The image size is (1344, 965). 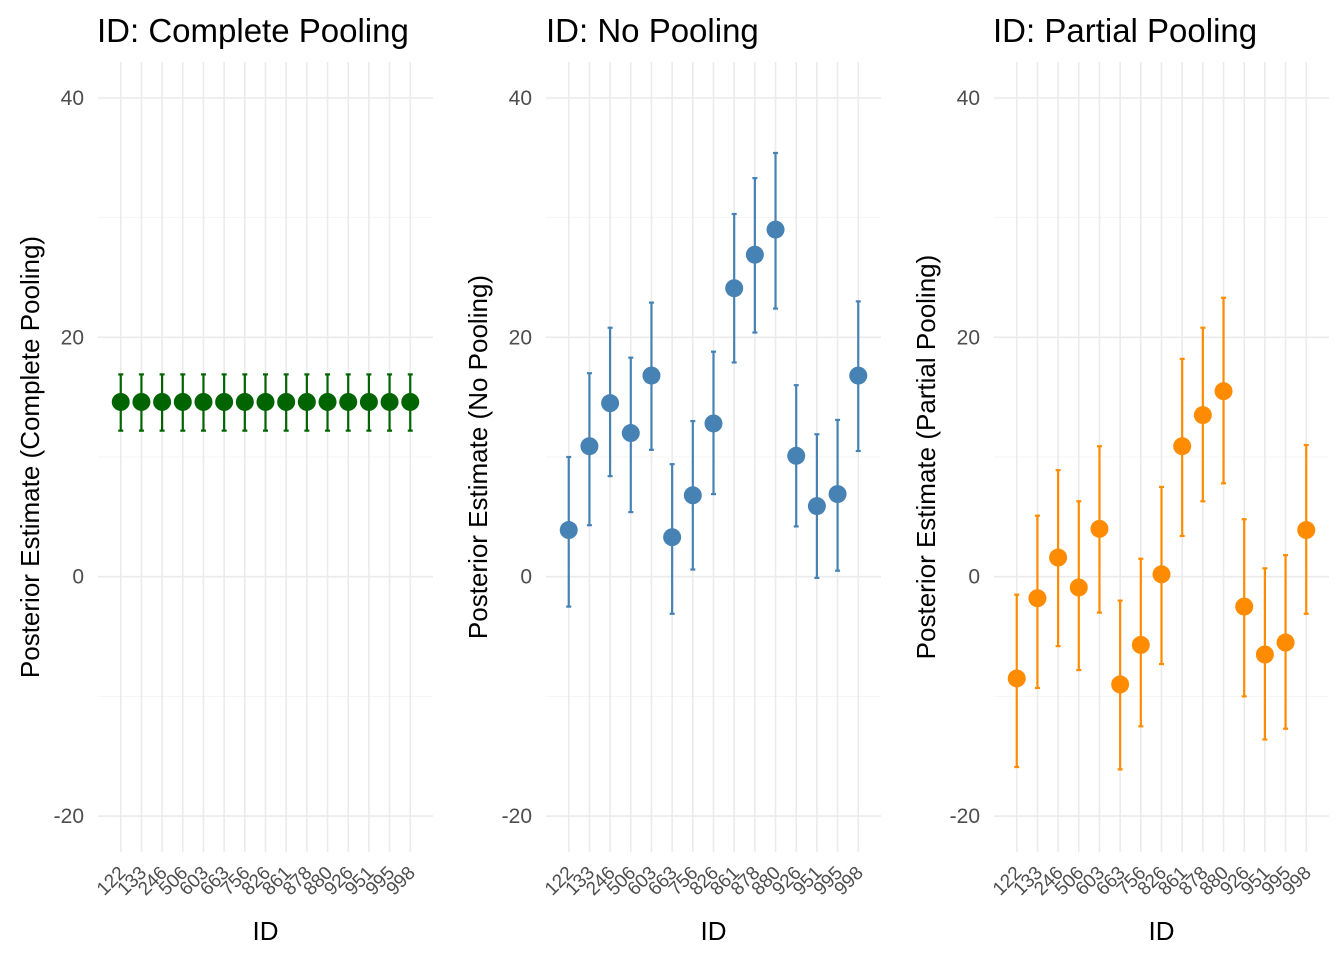 What do you see at coordinates (478, 457) in the screenshot?
I see `y-axis-title: Posterior Estimate (No Pooling)` at bounding box center [478, 457].